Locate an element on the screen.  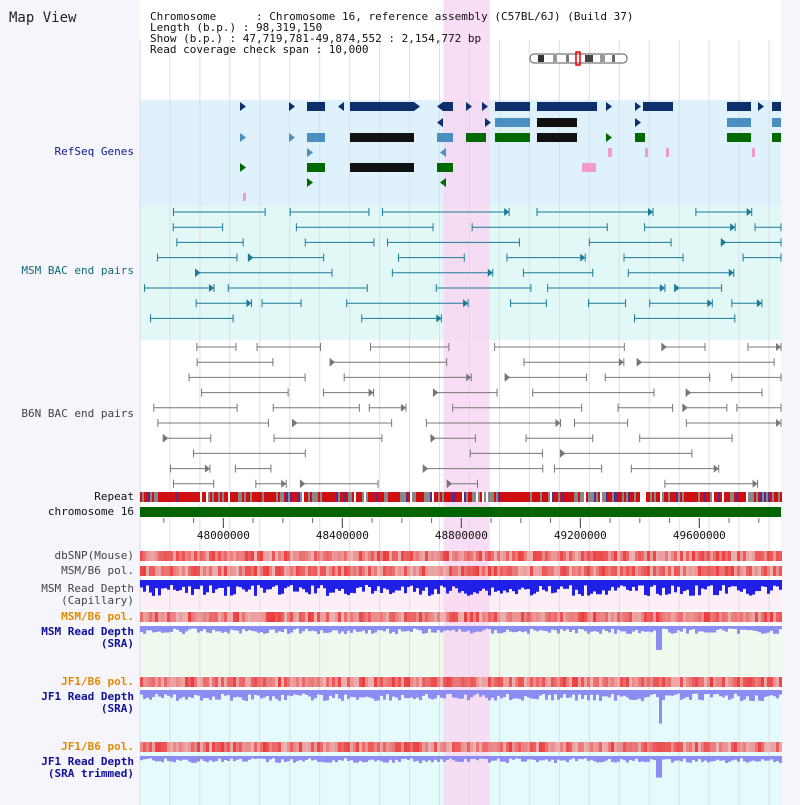
msm-depth-sra-label: MSM Read Depth (SRA) is located at coordinates (69, 638).